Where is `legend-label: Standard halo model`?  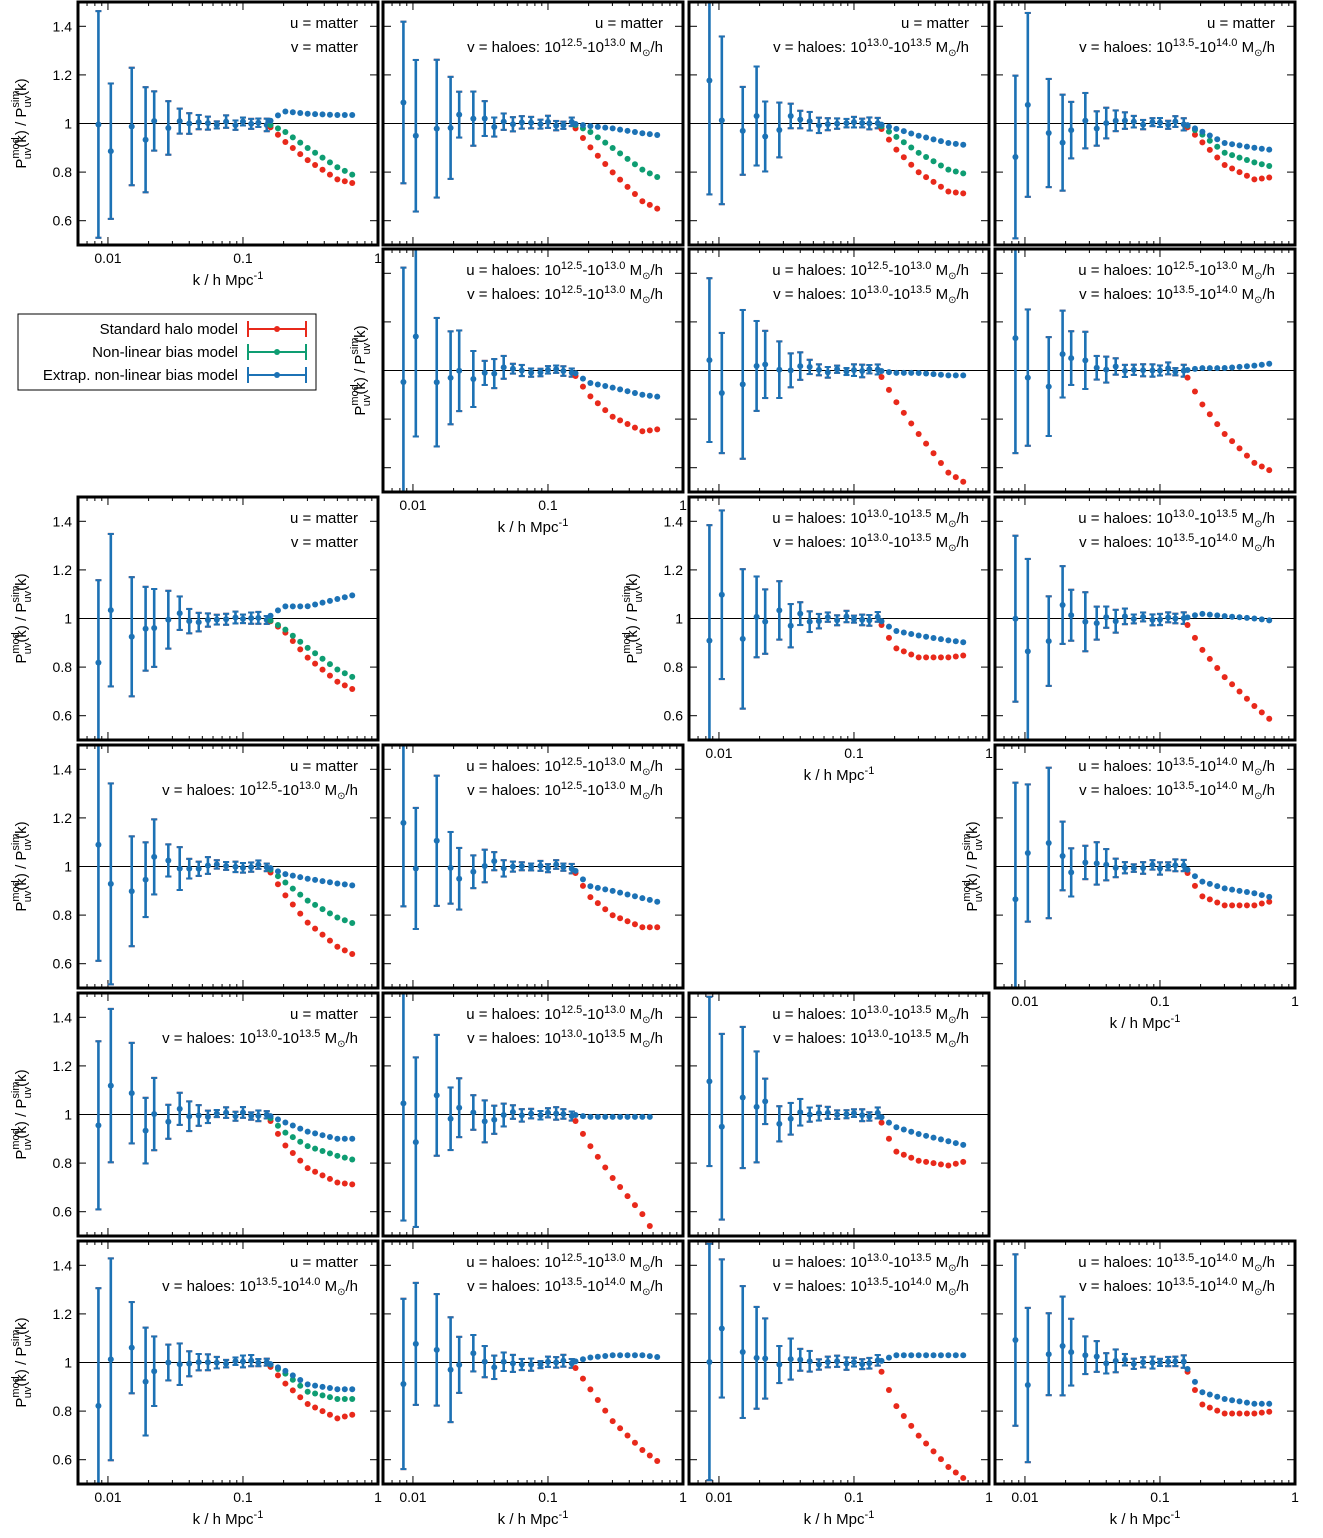 legend-label: Standard halo model is located at coordinates (169, 329).